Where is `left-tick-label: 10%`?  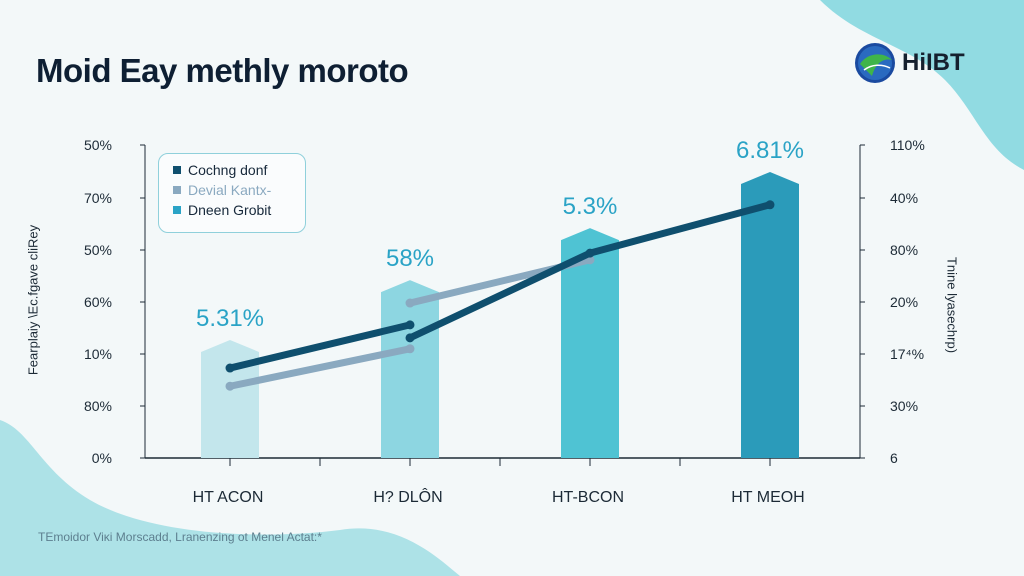 left-tick-label: 10% is located at coordinates (98, 354).